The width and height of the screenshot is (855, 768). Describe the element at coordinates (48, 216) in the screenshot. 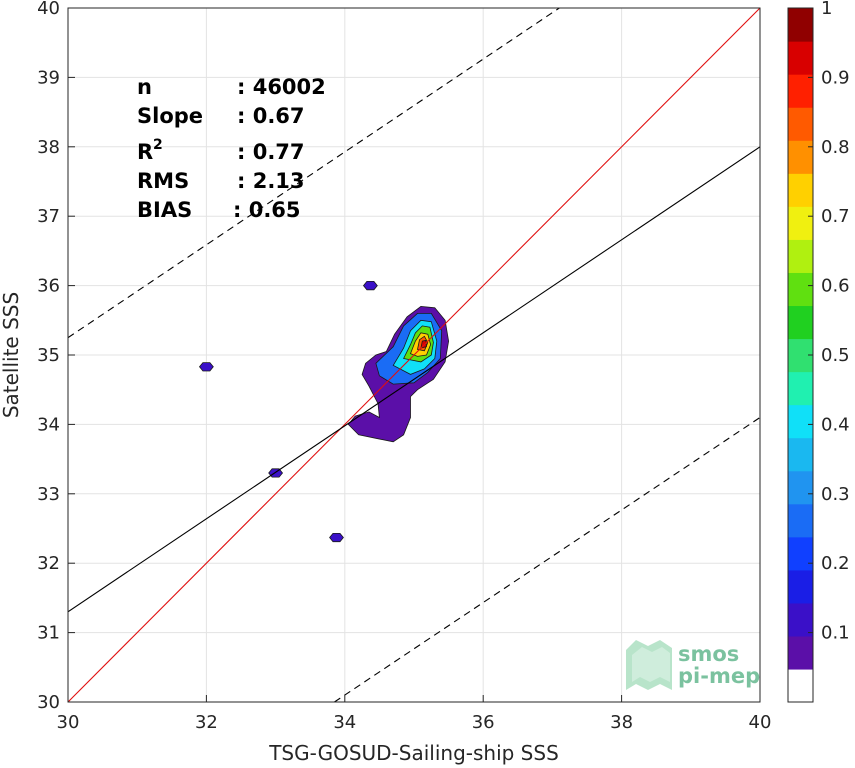

I see `y-tick-label: 37` at that location.